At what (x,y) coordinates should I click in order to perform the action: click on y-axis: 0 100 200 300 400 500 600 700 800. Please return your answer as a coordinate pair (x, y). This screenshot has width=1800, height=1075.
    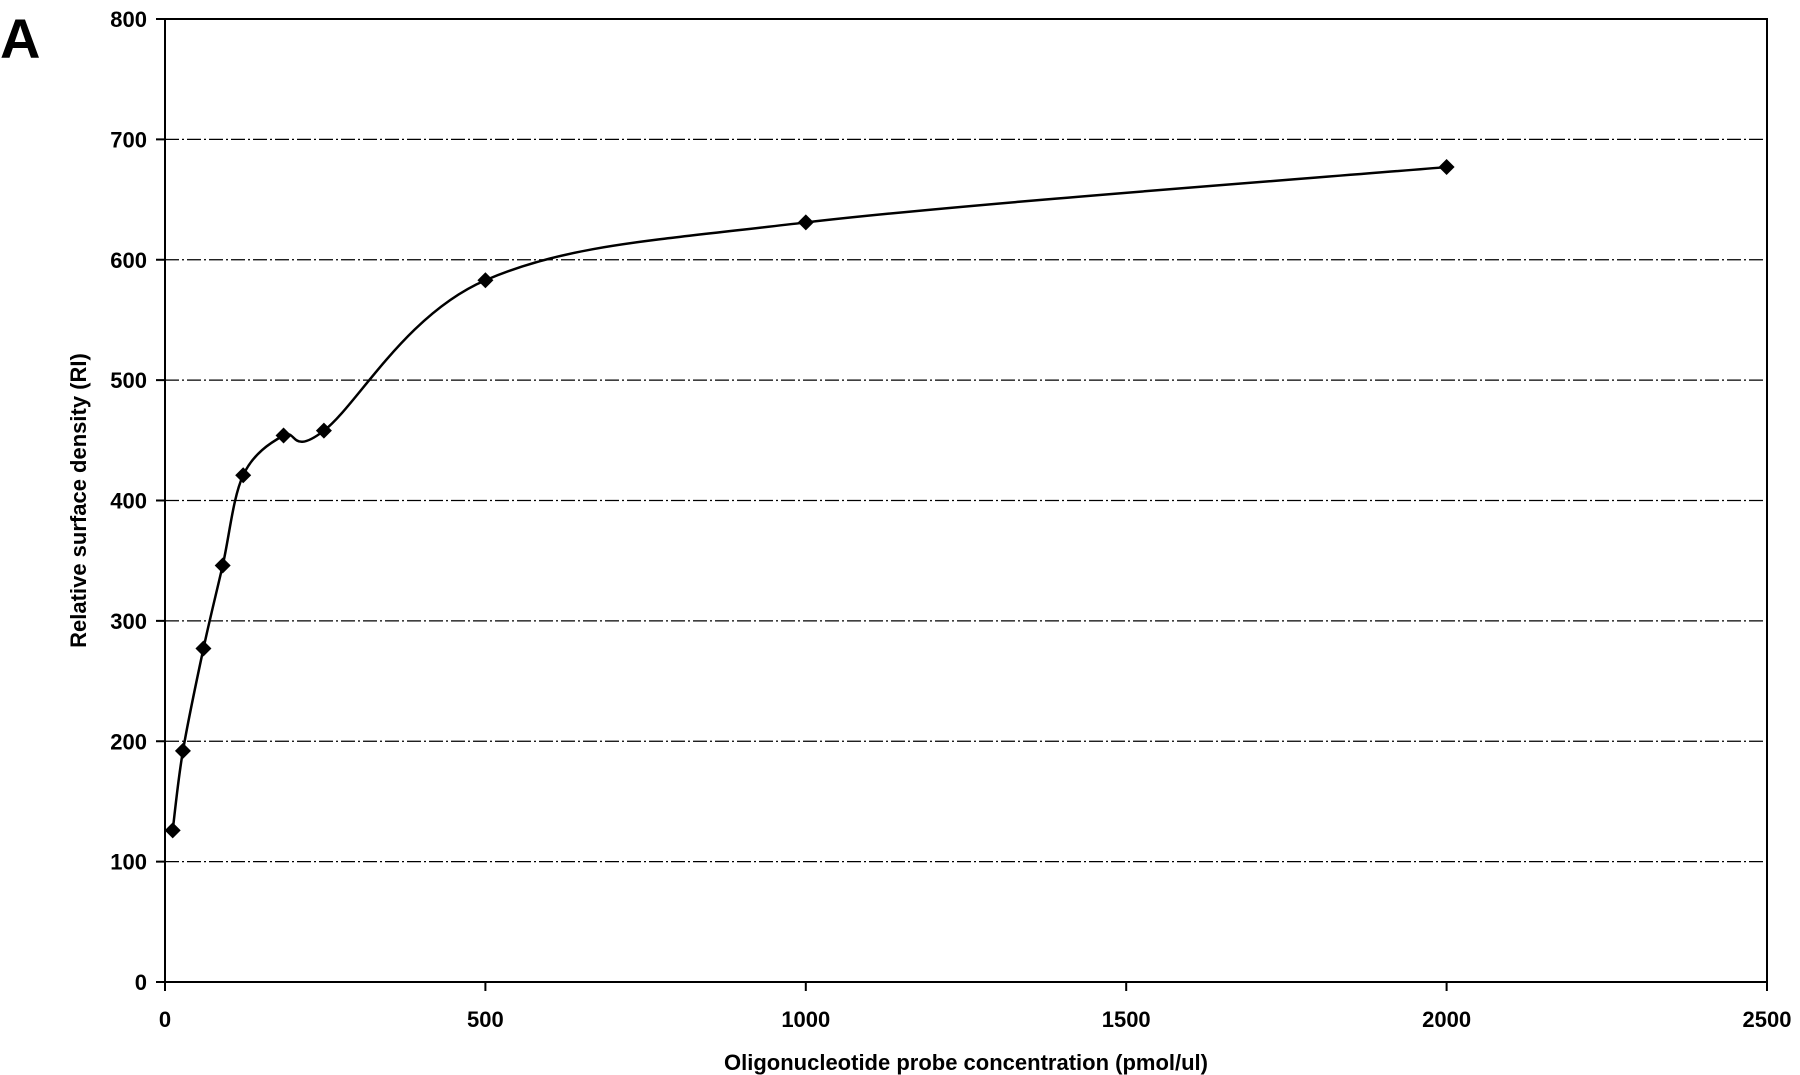
    Looking at the image, I should click on (137, 501).